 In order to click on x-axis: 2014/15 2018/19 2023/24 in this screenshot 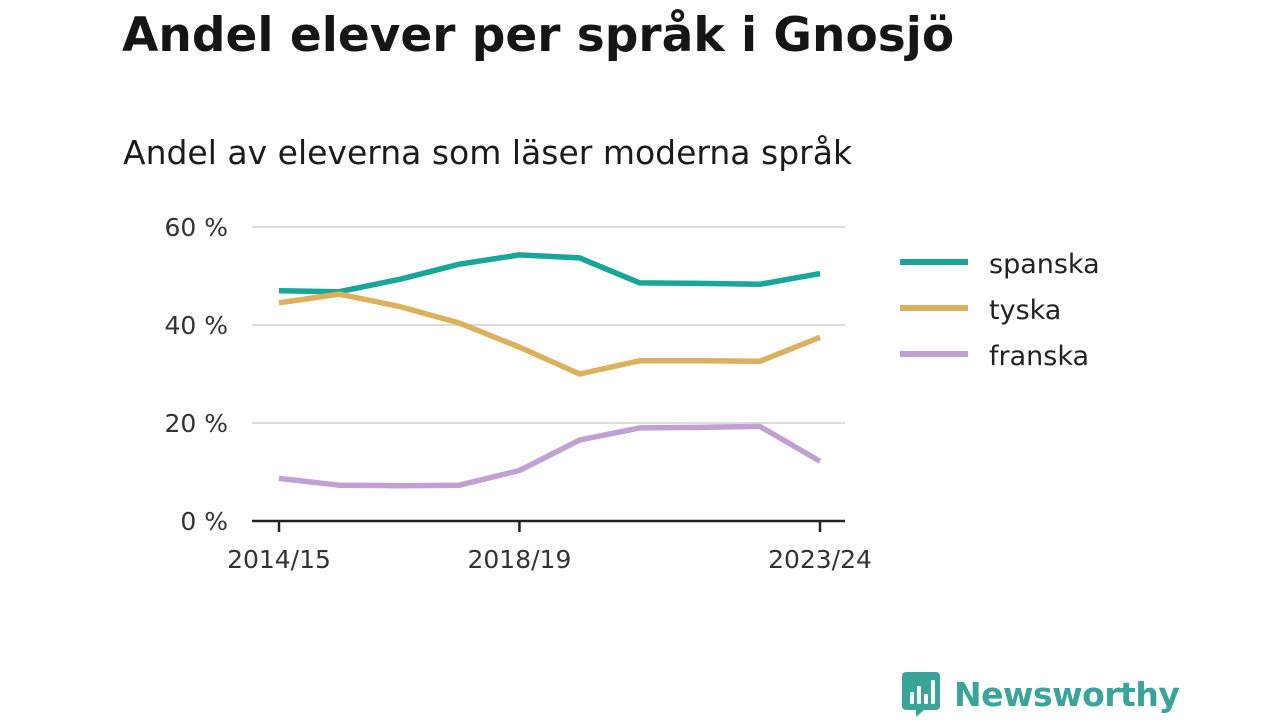, I will do `click(549, 546)`.